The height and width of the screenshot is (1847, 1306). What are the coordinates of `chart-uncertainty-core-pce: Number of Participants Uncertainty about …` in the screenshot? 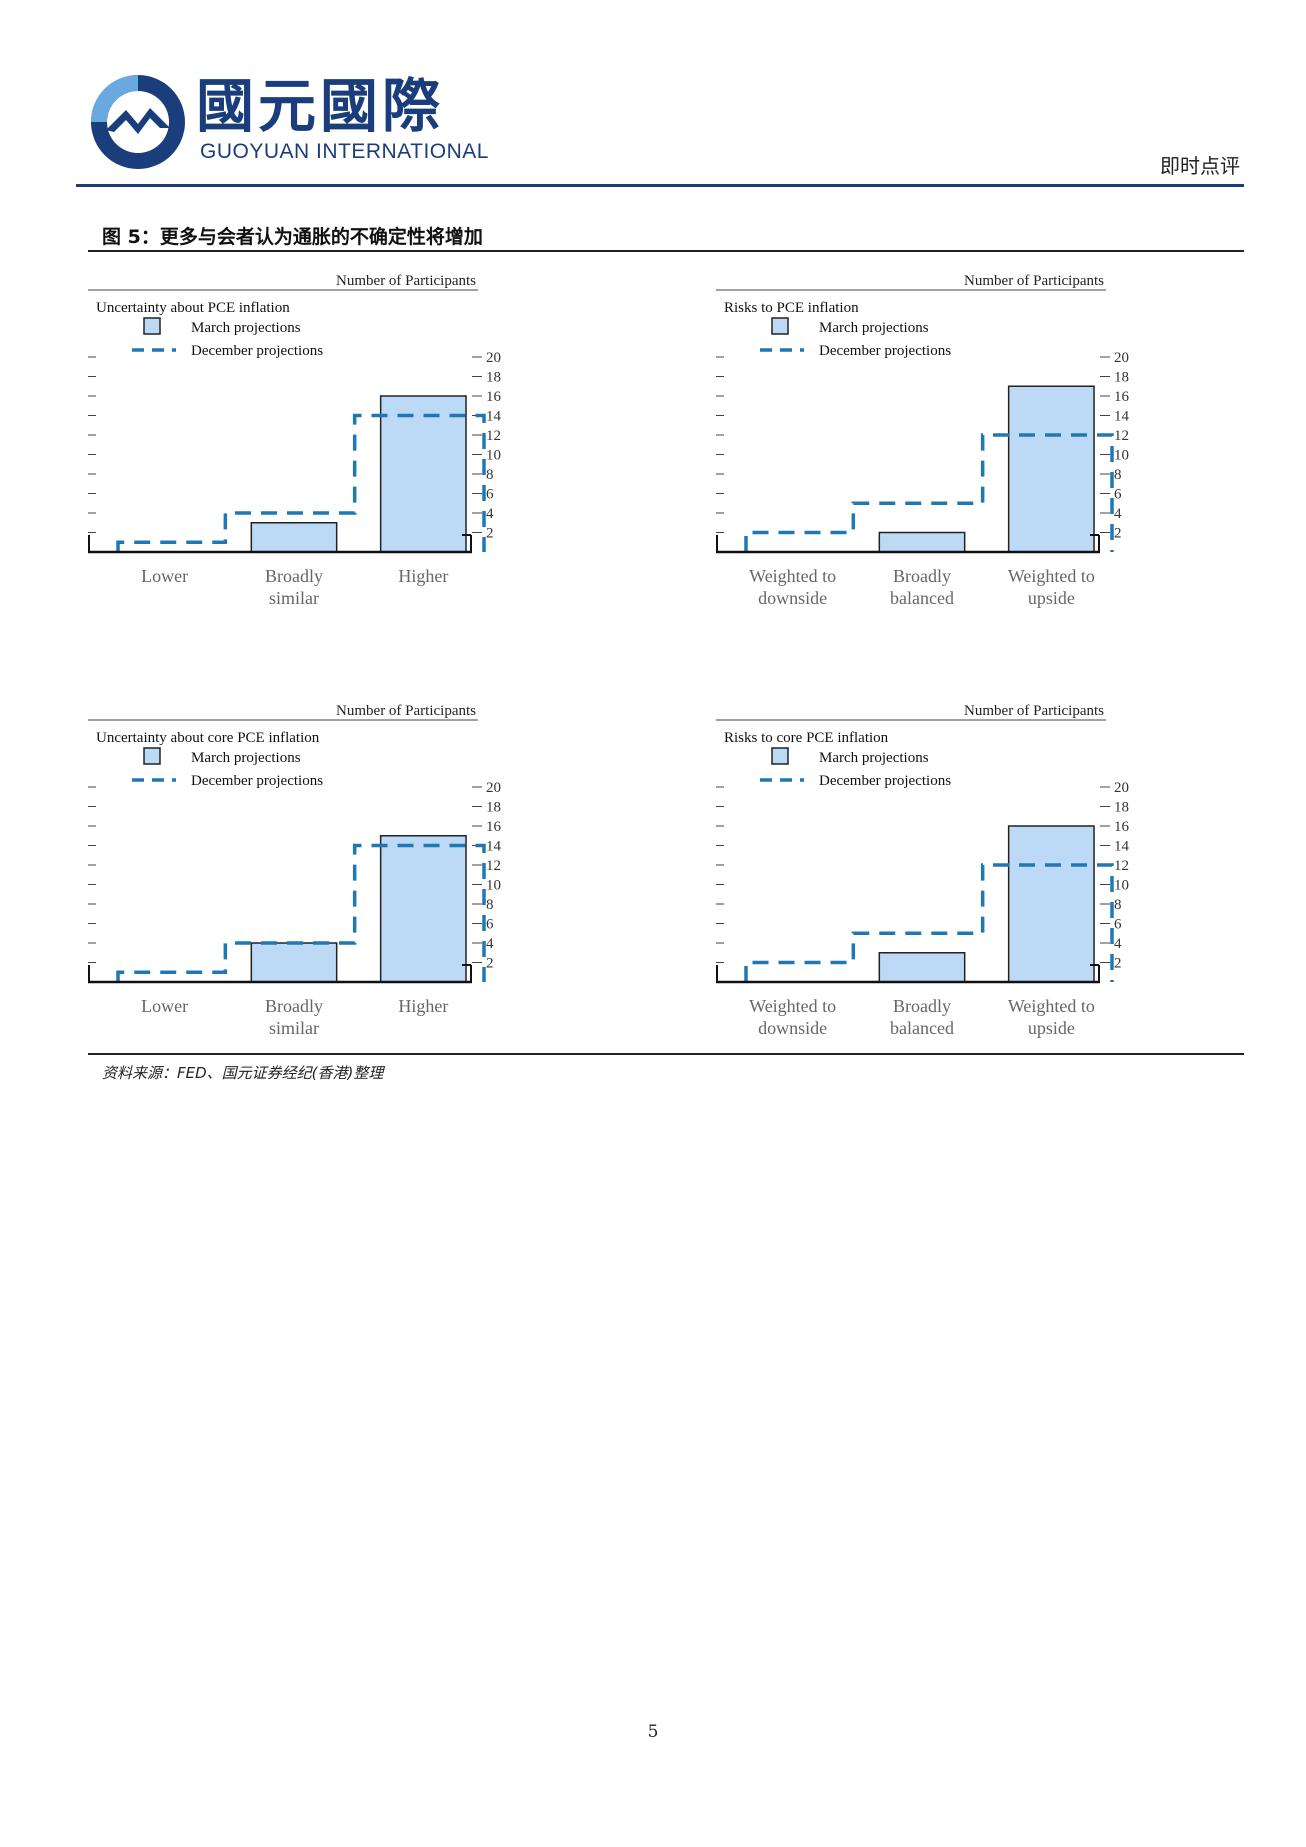 It's located at (295, 870).